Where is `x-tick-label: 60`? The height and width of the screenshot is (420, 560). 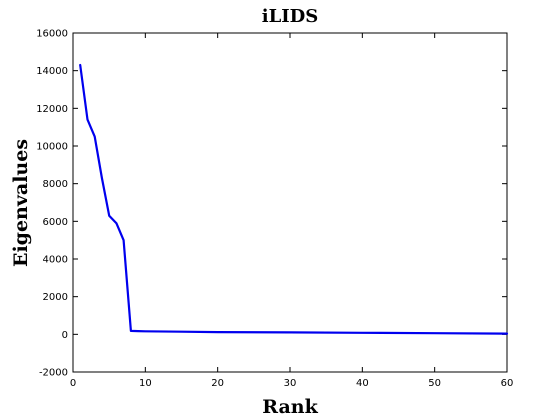 x-tick-label: 60 is located at coordinates (507, 383).